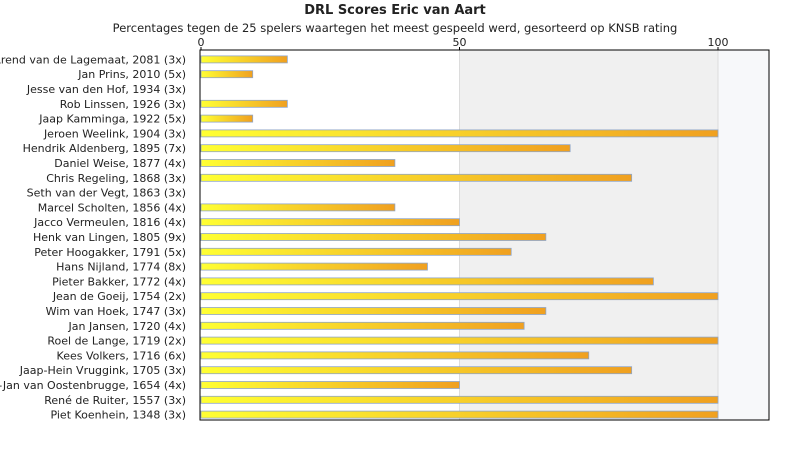  What do you see at coordinates (123, 104) in the screenshot?
I see `category-label: Rob Linssen, 1926 (3x)` at bounding box center [123, 104].